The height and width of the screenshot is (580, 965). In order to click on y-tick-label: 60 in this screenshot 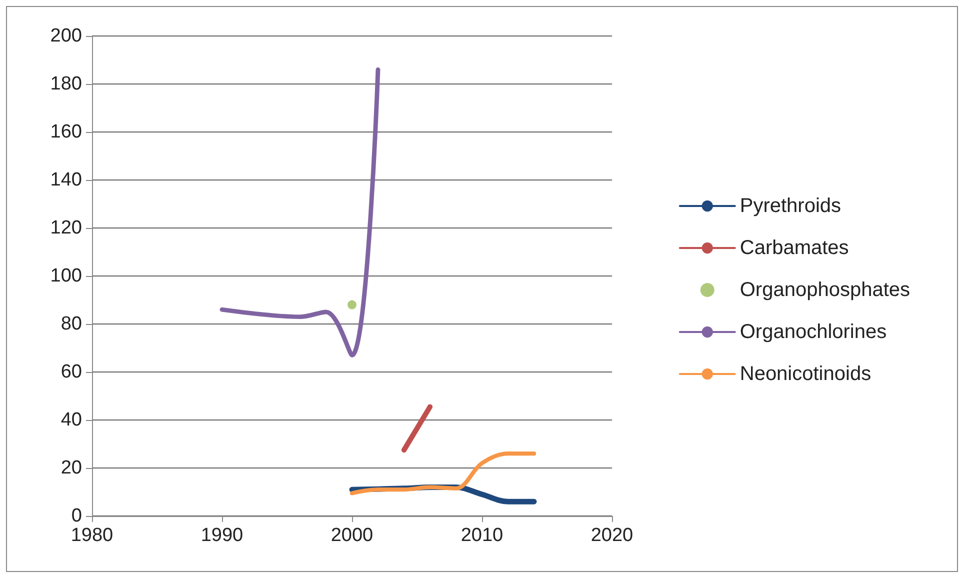, I will do `click(71, 372)`.